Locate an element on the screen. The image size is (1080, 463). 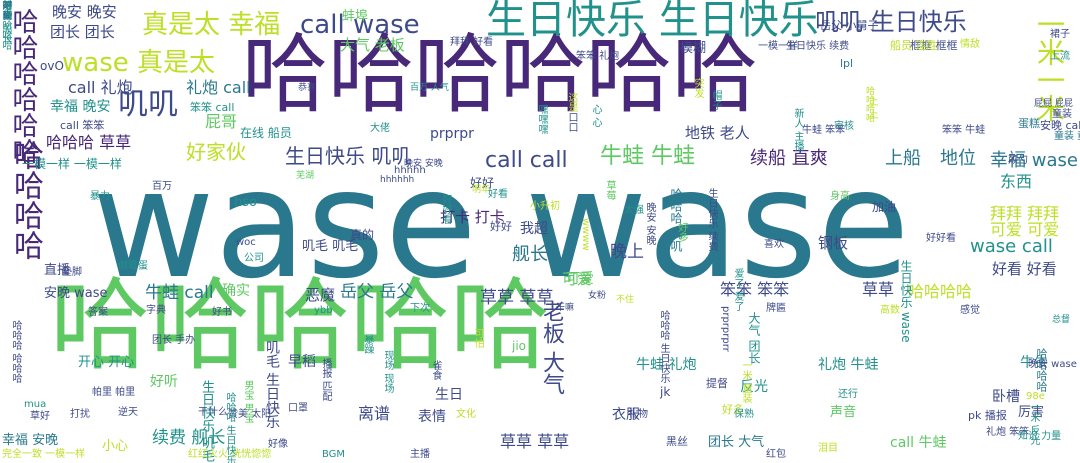
word: 好书 is located at coordinates (222, 312).